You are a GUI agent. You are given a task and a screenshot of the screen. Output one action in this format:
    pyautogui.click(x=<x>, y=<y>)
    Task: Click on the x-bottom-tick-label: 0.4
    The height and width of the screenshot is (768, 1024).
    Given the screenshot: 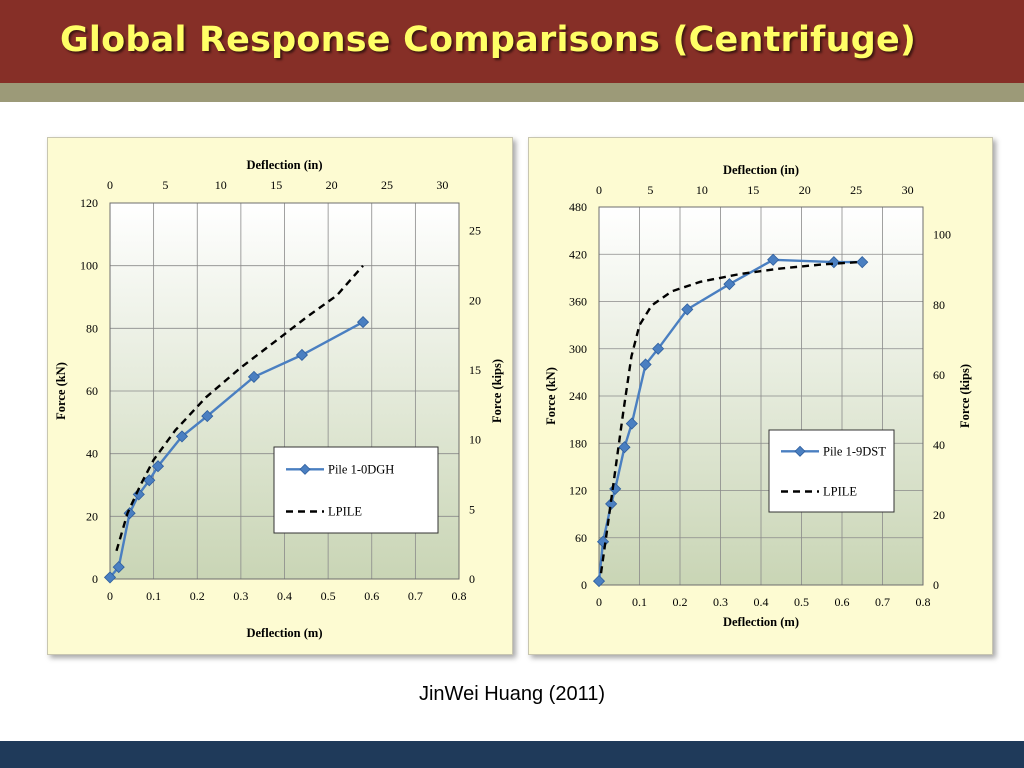 What is the action you would take?
    pyautogui.click(x=761, y=602)
    